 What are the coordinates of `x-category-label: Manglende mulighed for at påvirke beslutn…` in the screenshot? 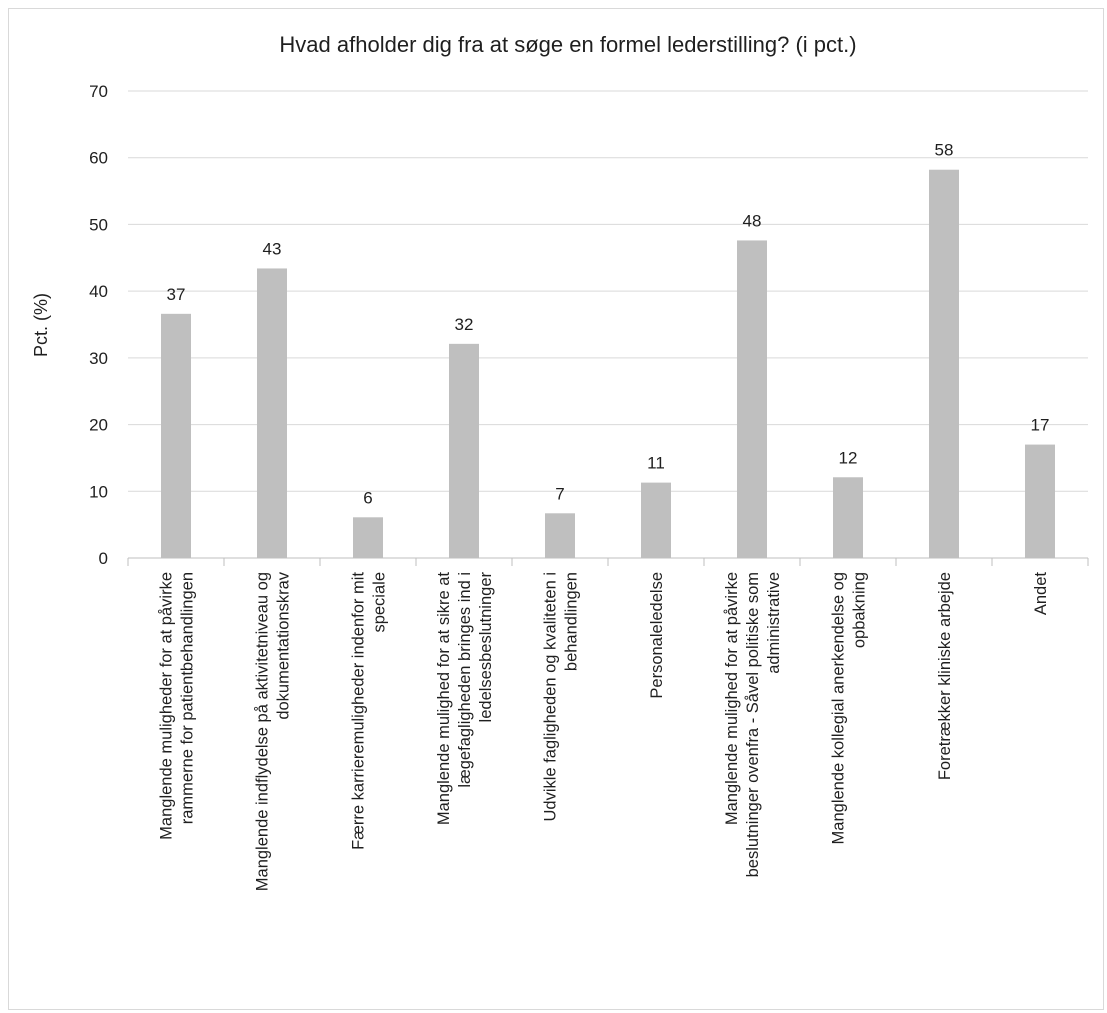 It's located at (753, 724).